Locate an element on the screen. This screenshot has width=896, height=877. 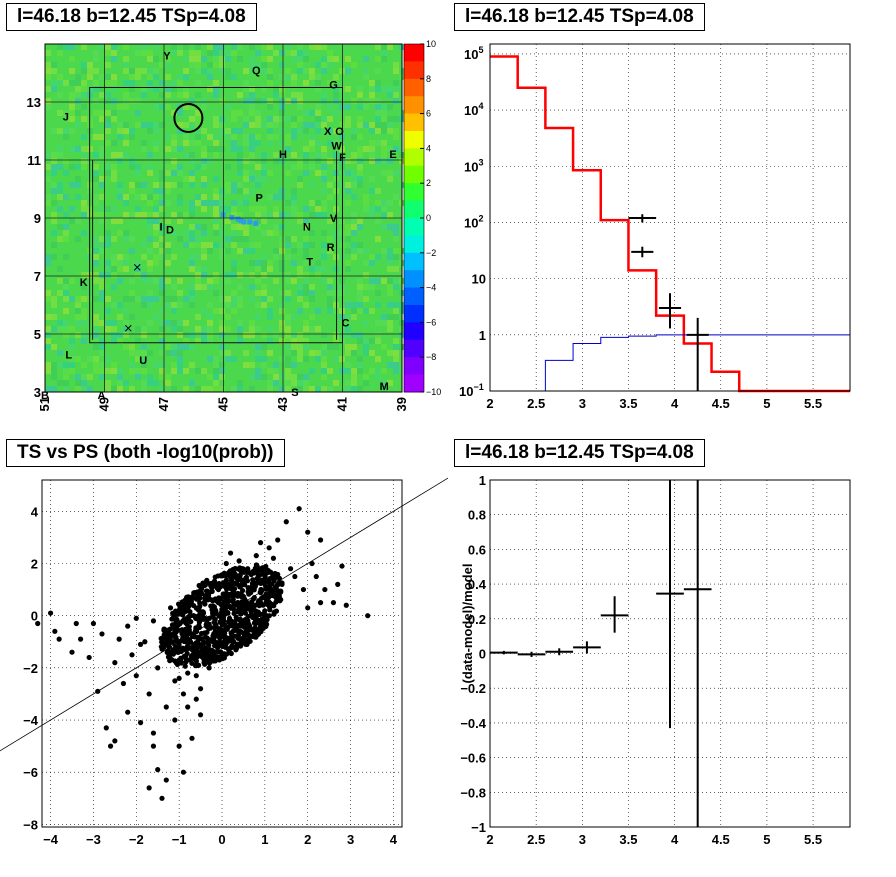
y-tick-label: 4 is located at coordinates (35, 511).